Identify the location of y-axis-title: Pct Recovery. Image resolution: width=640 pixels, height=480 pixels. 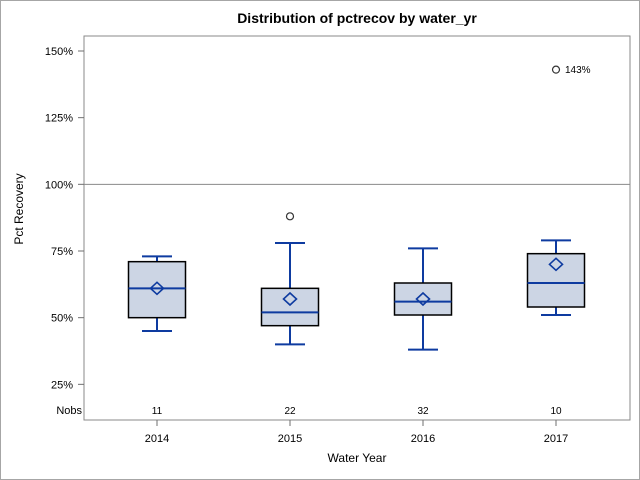
(19, 208).